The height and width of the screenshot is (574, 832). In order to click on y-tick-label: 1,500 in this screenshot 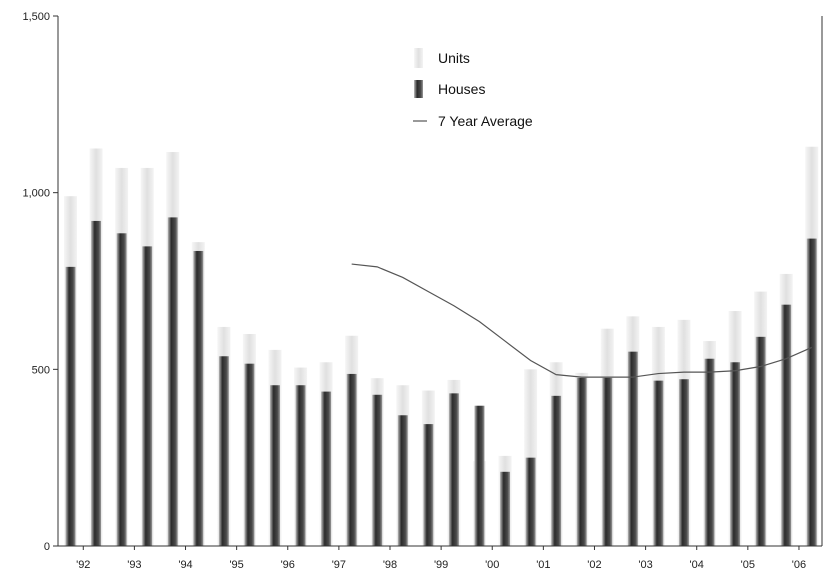, I will do `click(36, 17)`.